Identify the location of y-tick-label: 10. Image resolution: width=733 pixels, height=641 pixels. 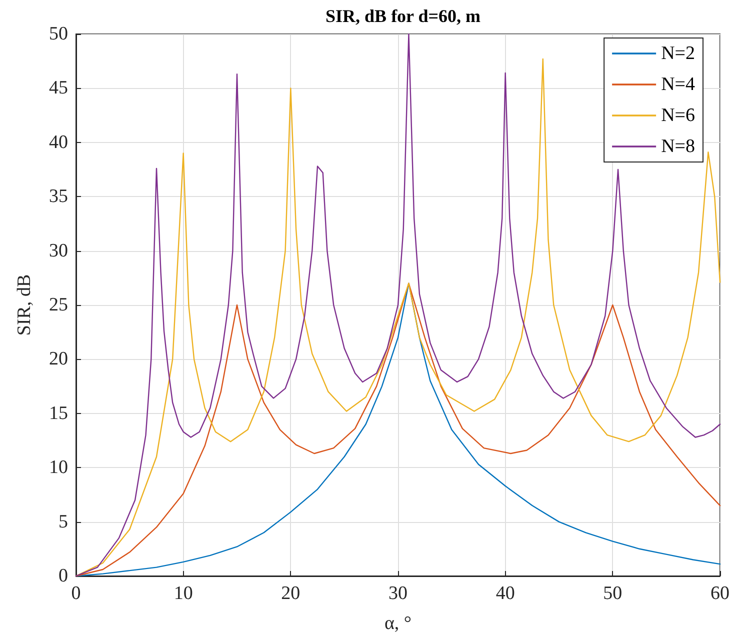
(58, 467).